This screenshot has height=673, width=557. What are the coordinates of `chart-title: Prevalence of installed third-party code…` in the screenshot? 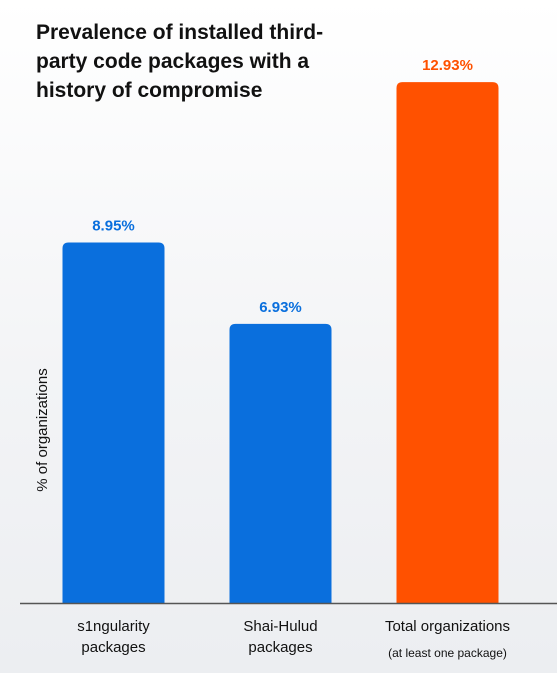 It's located at (179, 61).